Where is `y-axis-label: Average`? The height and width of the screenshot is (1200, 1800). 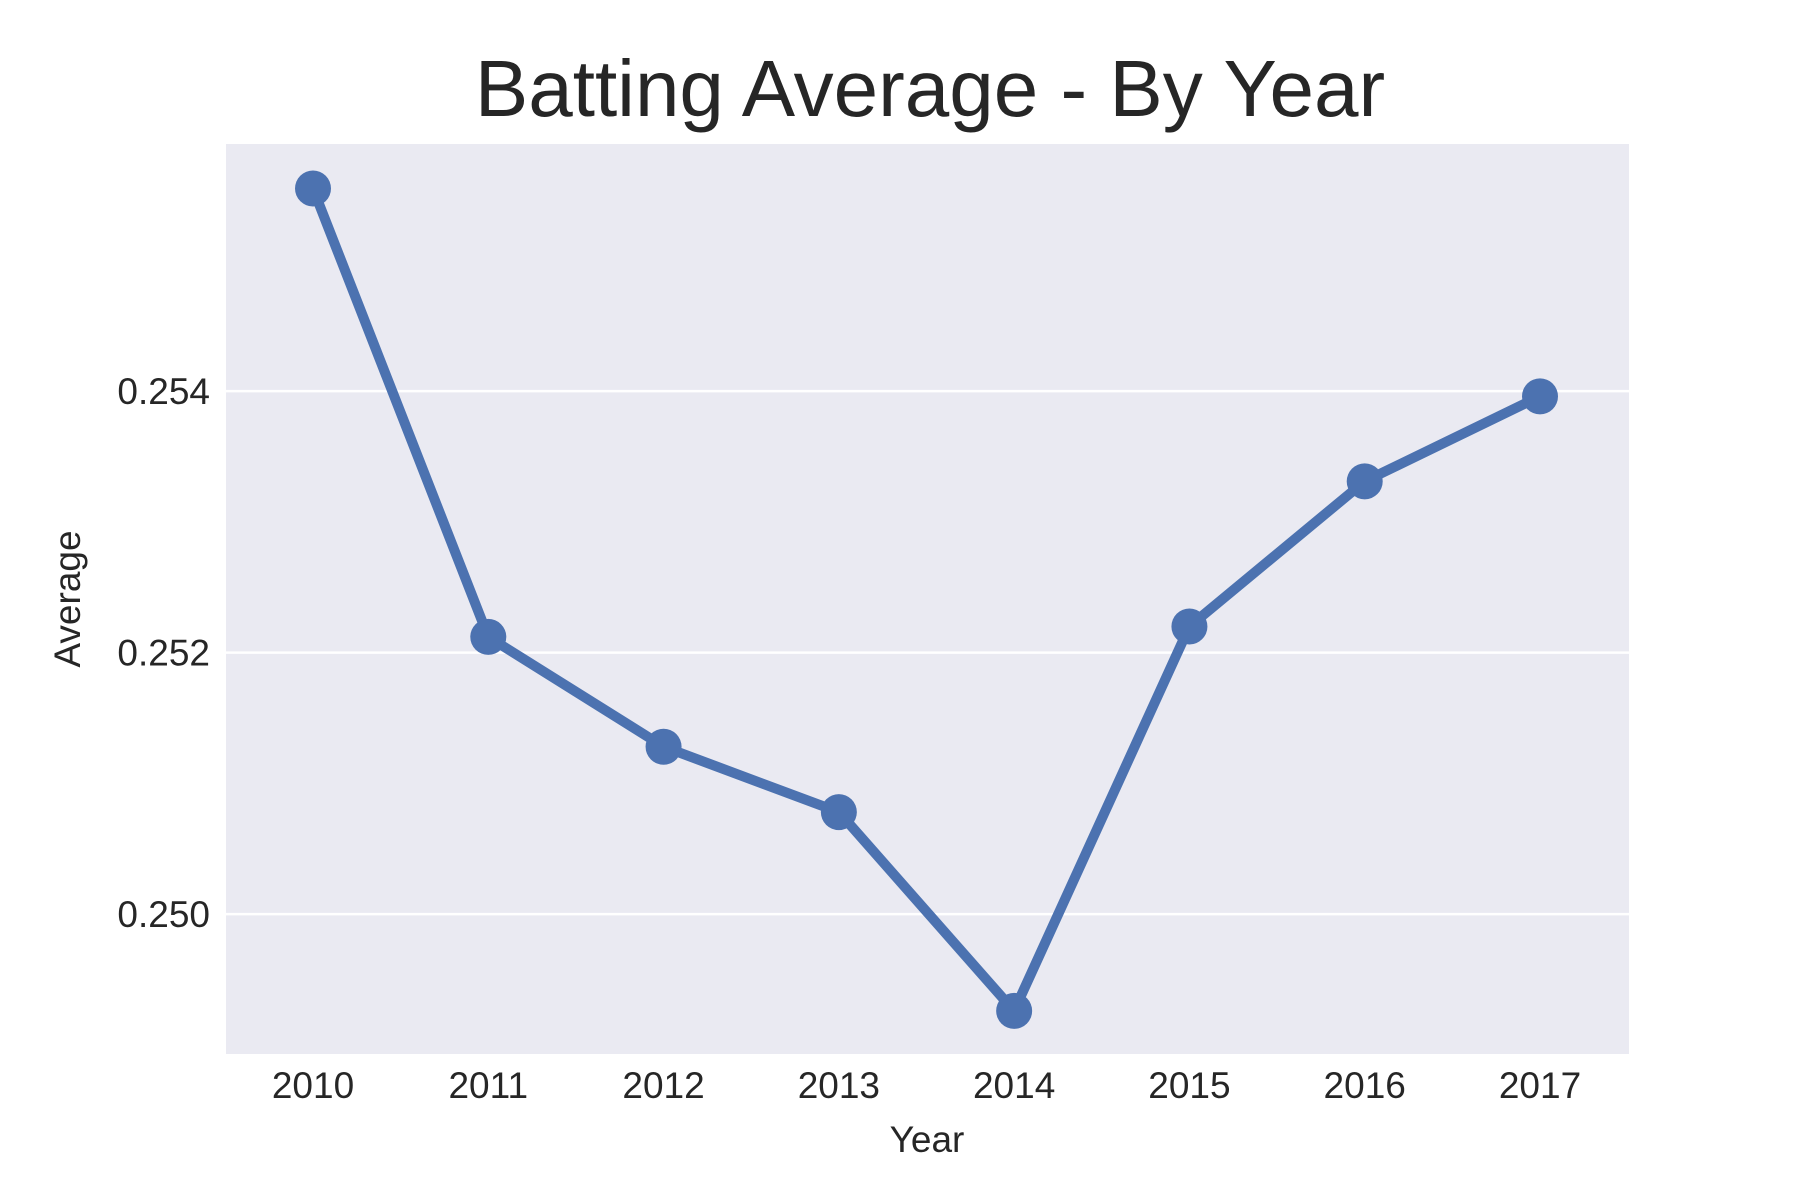 y-axis-label: Average is located at coordinates (67, 598).